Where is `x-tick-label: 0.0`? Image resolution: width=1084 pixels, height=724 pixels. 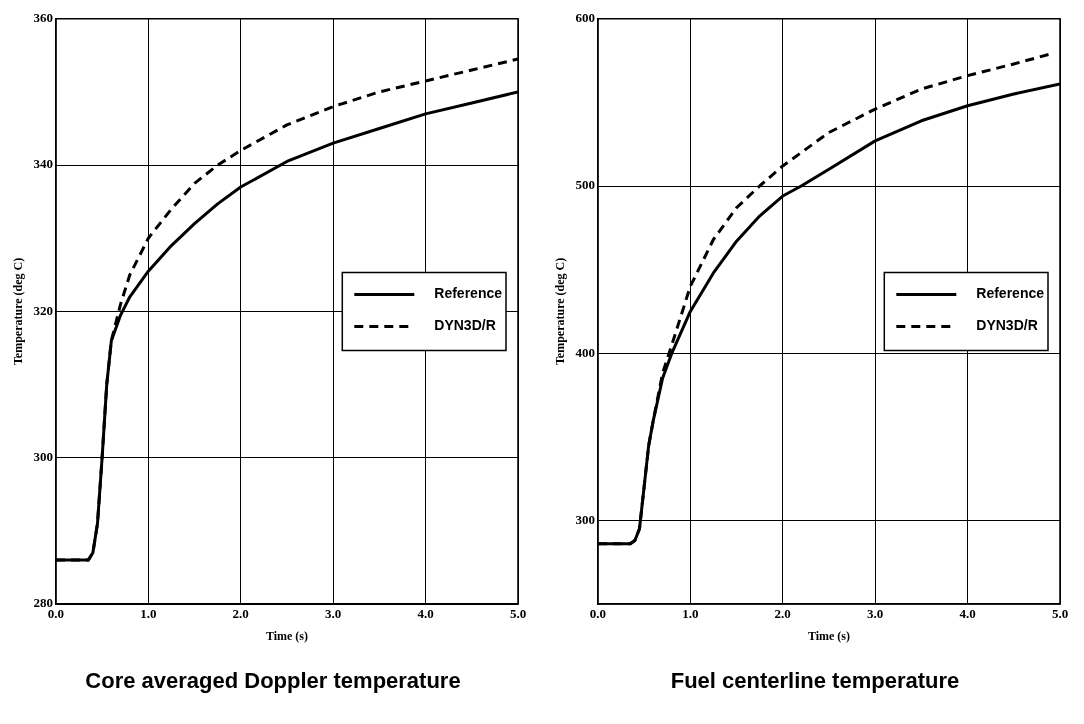 x-tick-label: 0.0 is located at coordinates (598, 614).